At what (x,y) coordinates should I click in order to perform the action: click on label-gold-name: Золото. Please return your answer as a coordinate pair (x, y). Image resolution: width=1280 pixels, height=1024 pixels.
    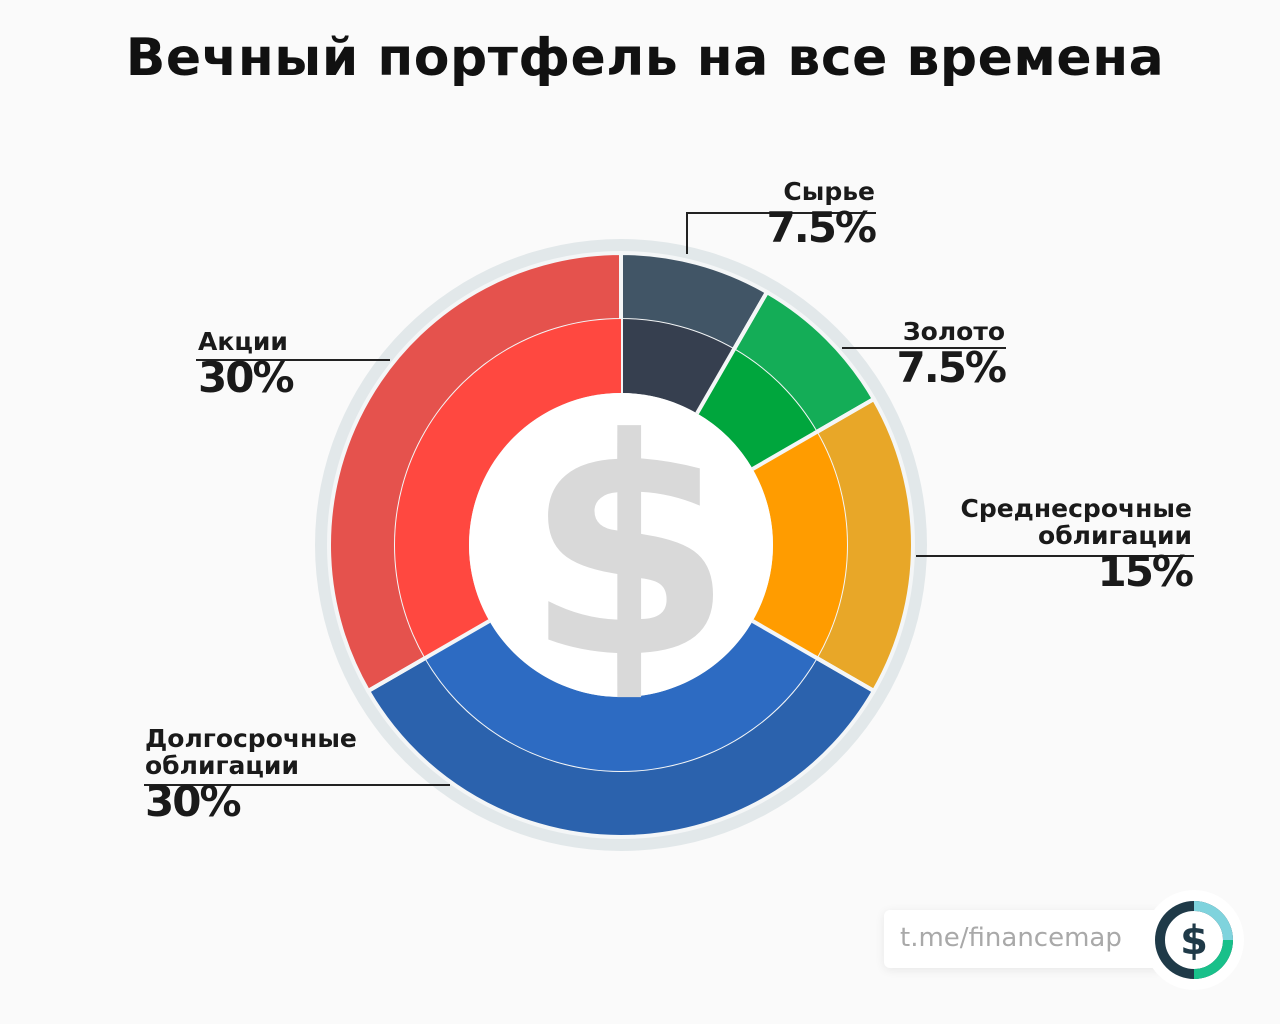
    Looking at the image, I should click on (953, 331).